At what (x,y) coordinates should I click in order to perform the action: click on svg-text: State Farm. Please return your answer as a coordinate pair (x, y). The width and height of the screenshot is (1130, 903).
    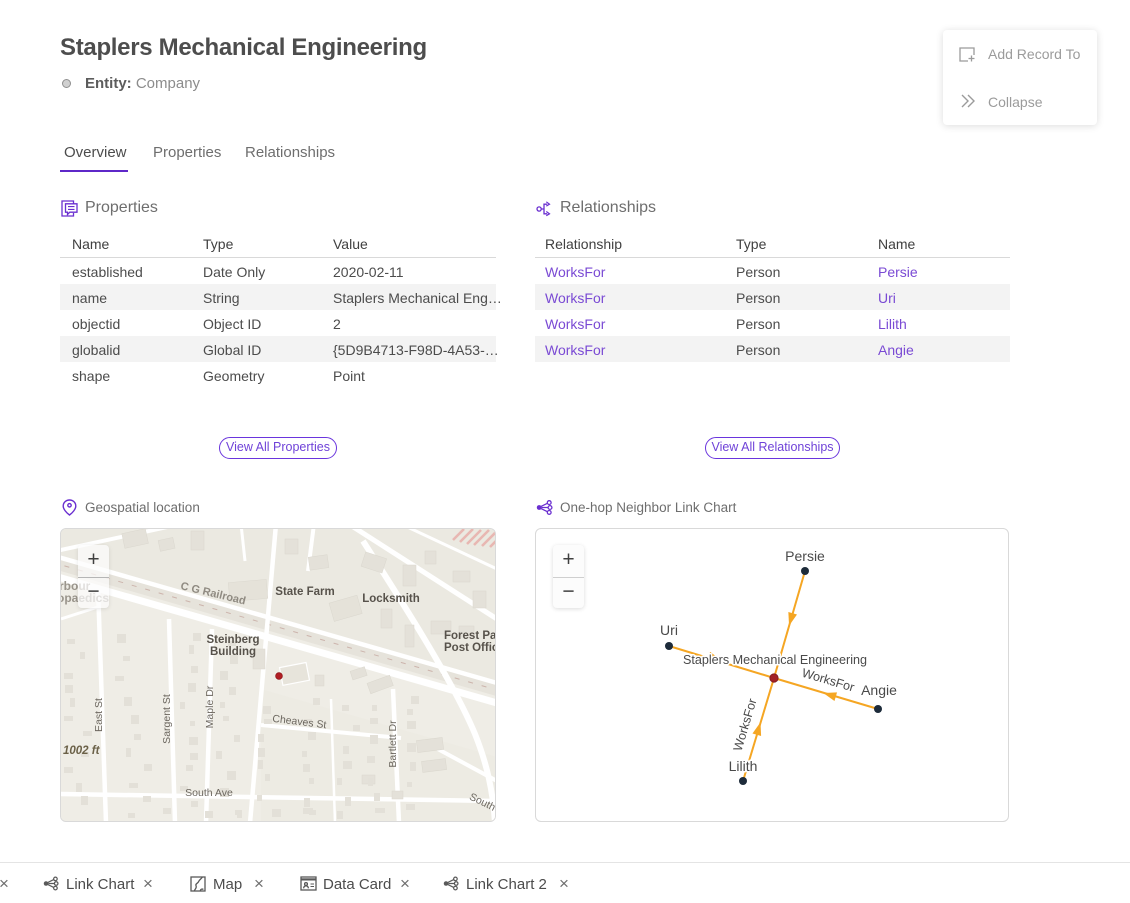
    Looking at the image, I should click on (304, 592).